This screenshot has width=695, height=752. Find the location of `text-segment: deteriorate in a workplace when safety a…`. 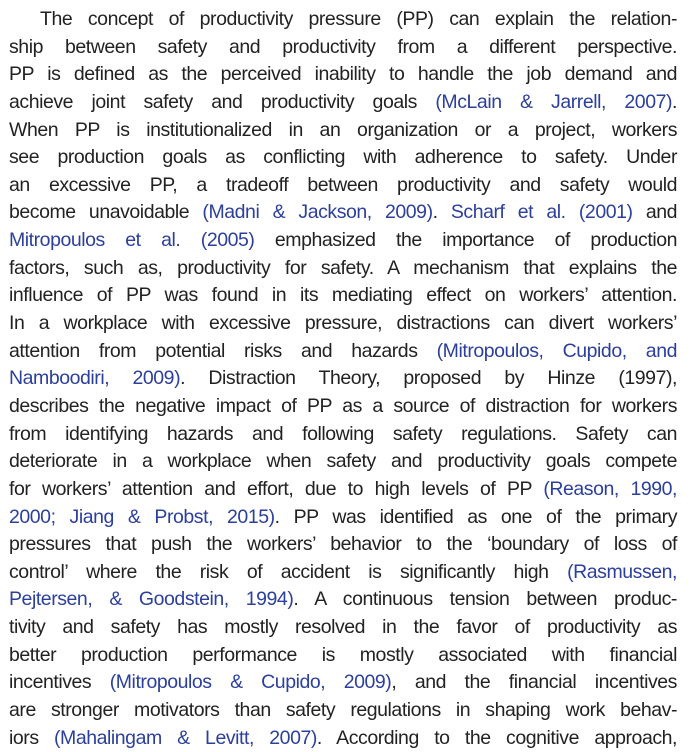

text-segment: deteriorate in a workplace when safety a… is located at coordinates (343, 461).